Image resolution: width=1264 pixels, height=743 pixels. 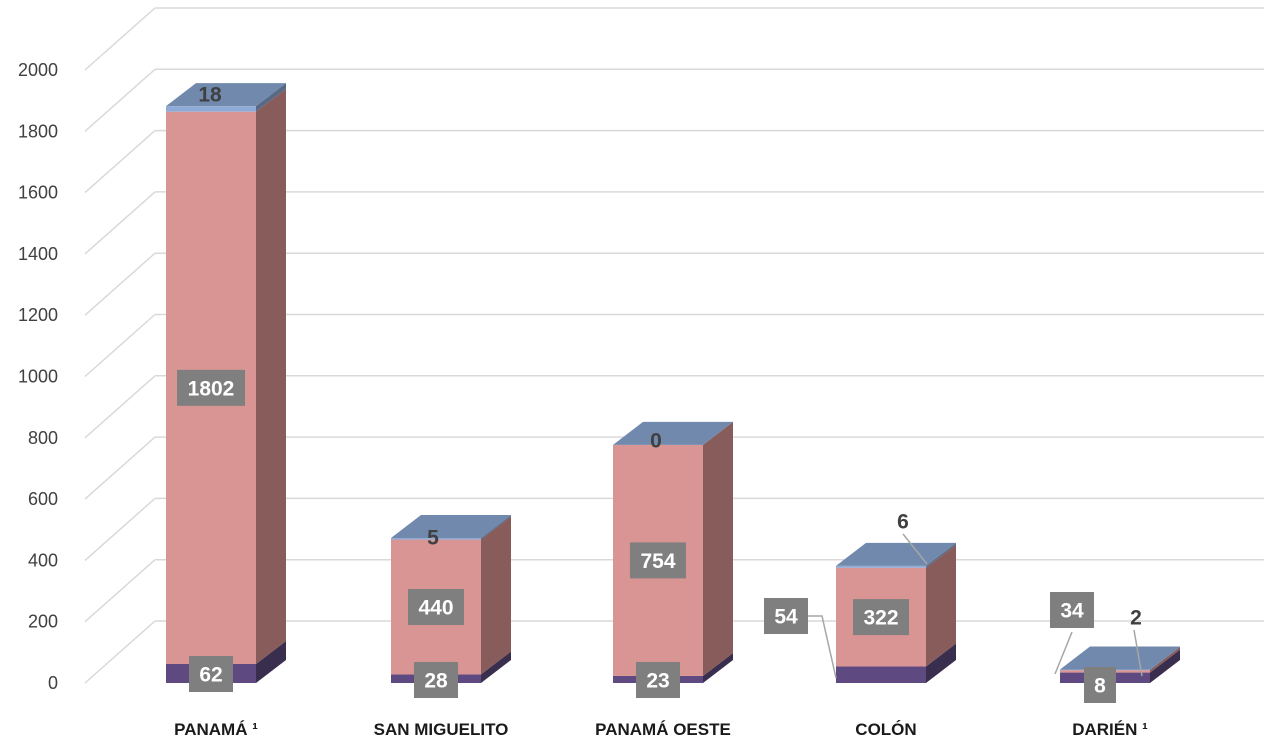 I want to click on data-label: 62, so click(x=210, y=675).